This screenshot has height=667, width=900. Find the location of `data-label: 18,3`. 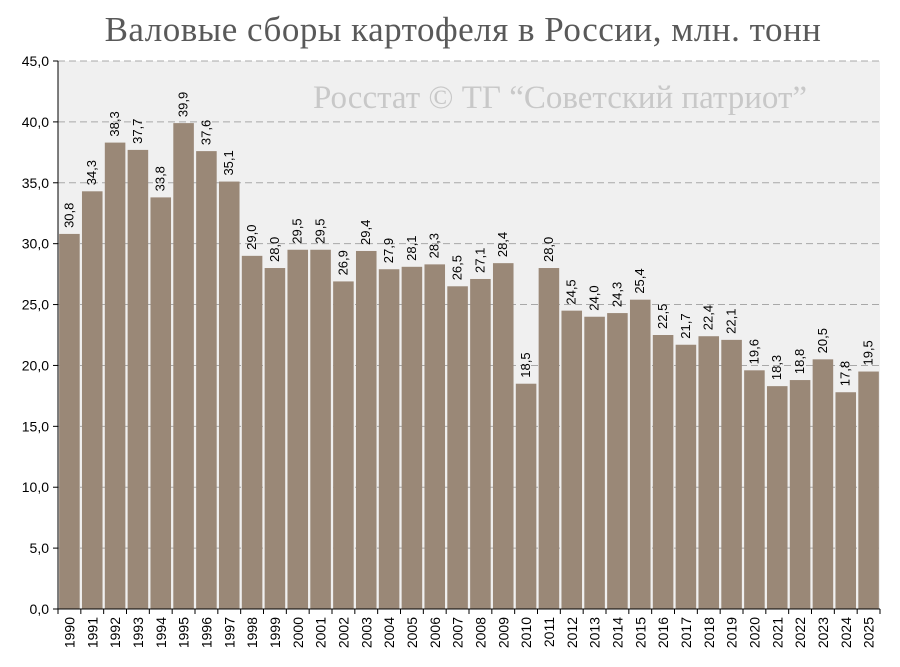

data-label: 18,3 is located at coordinates (776, 367).